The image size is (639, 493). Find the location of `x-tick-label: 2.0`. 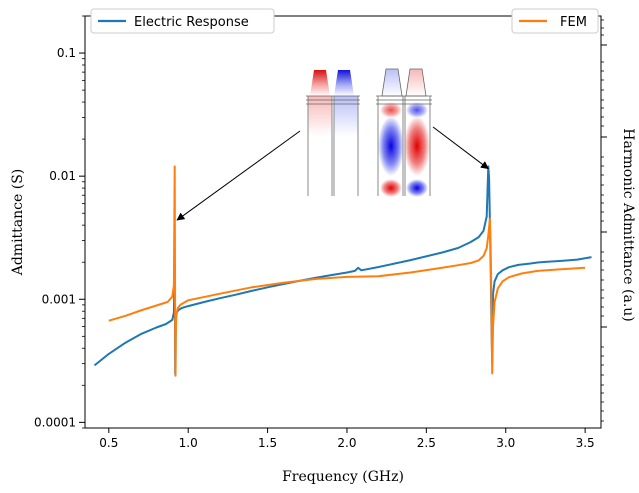

x-tick-label: 2.0 is located at coordinates (346, 443).